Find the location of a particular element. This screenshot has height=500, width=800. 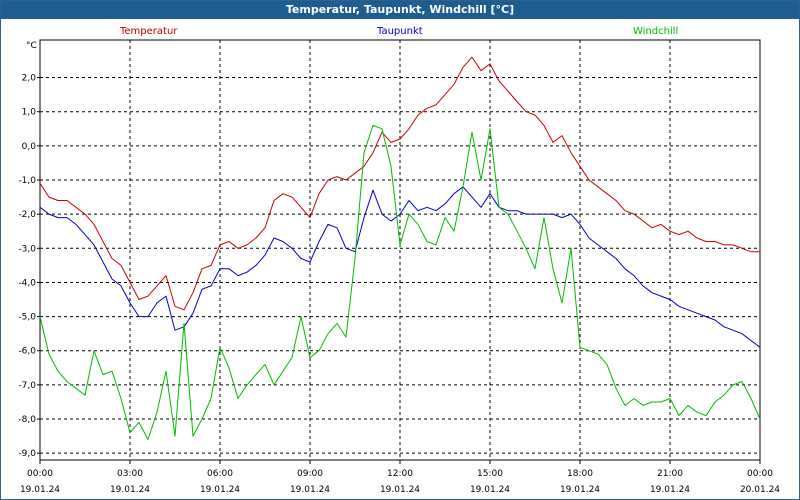

y-tick-label: 2,0 is located at coordinates (29, 79).